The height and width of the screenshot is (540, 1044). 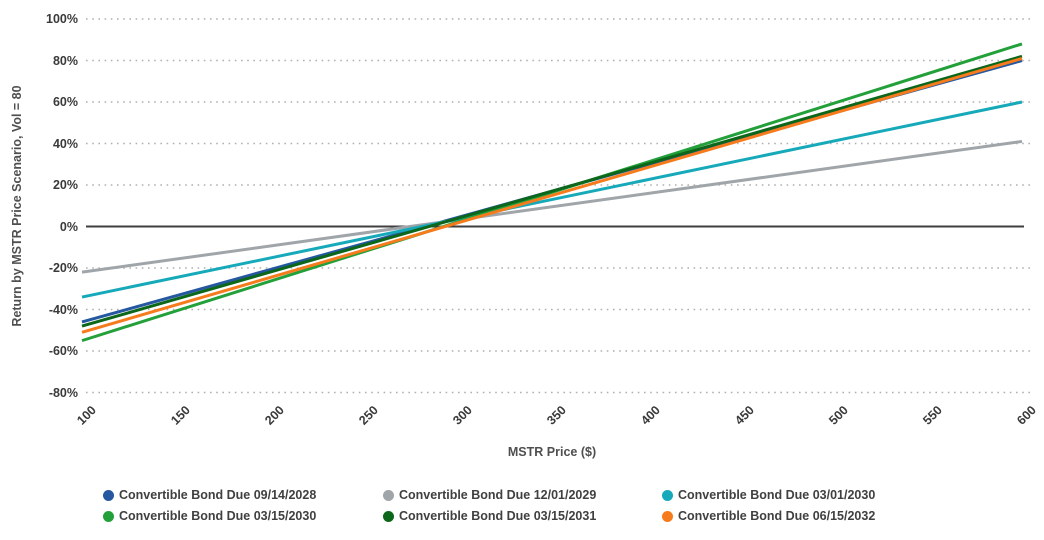 I want to click on y-axis-title: Return by MSTR Price Scenario, Vol = 80, so click(x=17, y=206).